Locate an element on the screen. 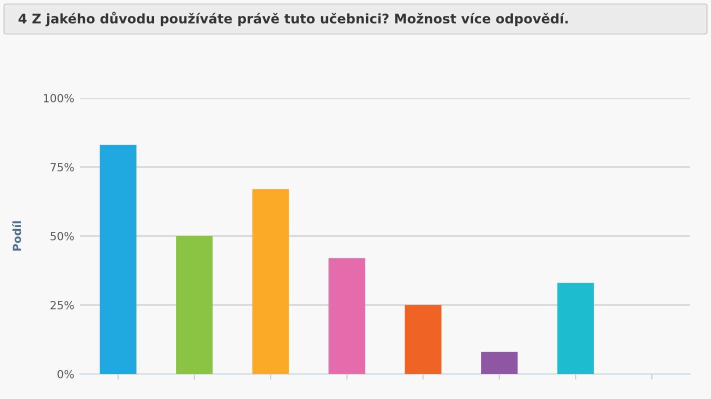  y-axis-title: Podíl is located at coordinates (17, 236).